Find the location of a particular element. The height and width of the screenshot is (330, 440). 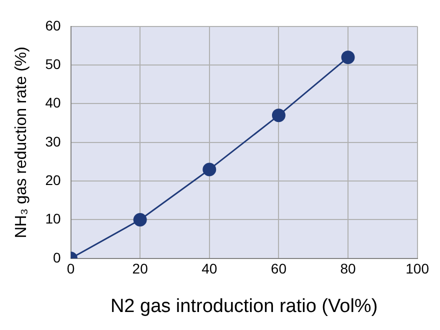

x-axis-title: N2 gas introduction ratio (Vol%) is located at coordinates (244, 306).